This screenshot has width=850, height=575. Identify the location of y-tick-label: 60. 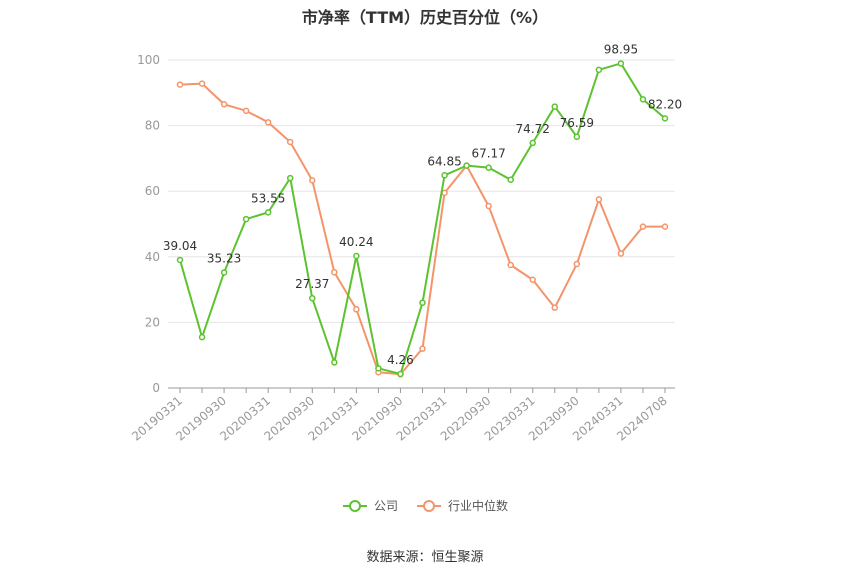
(152, 191).